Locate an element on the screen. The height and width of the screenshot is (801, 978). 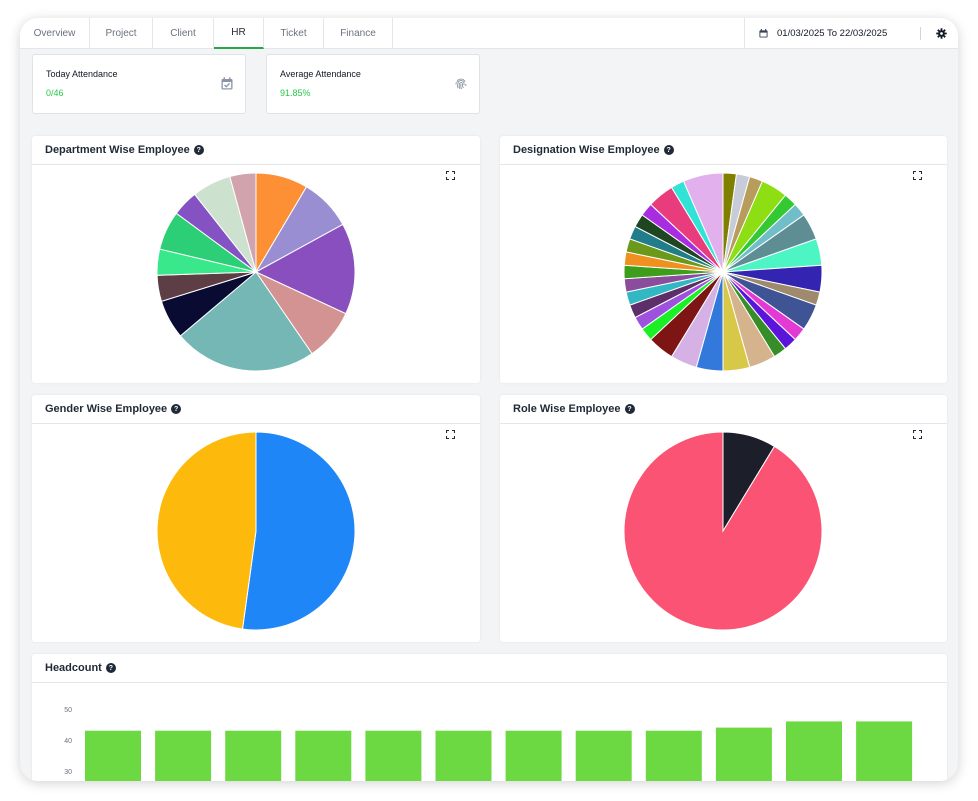
designation-title: Designation Wise Employee is located at coordinates (586, 150).